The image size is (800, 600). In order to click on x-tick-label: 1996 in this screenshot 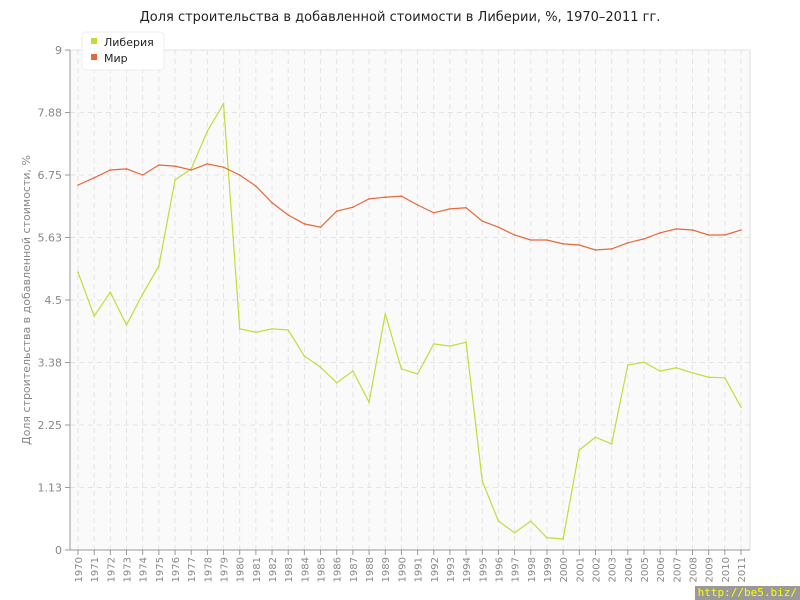, I will do `click(499, 569)`.